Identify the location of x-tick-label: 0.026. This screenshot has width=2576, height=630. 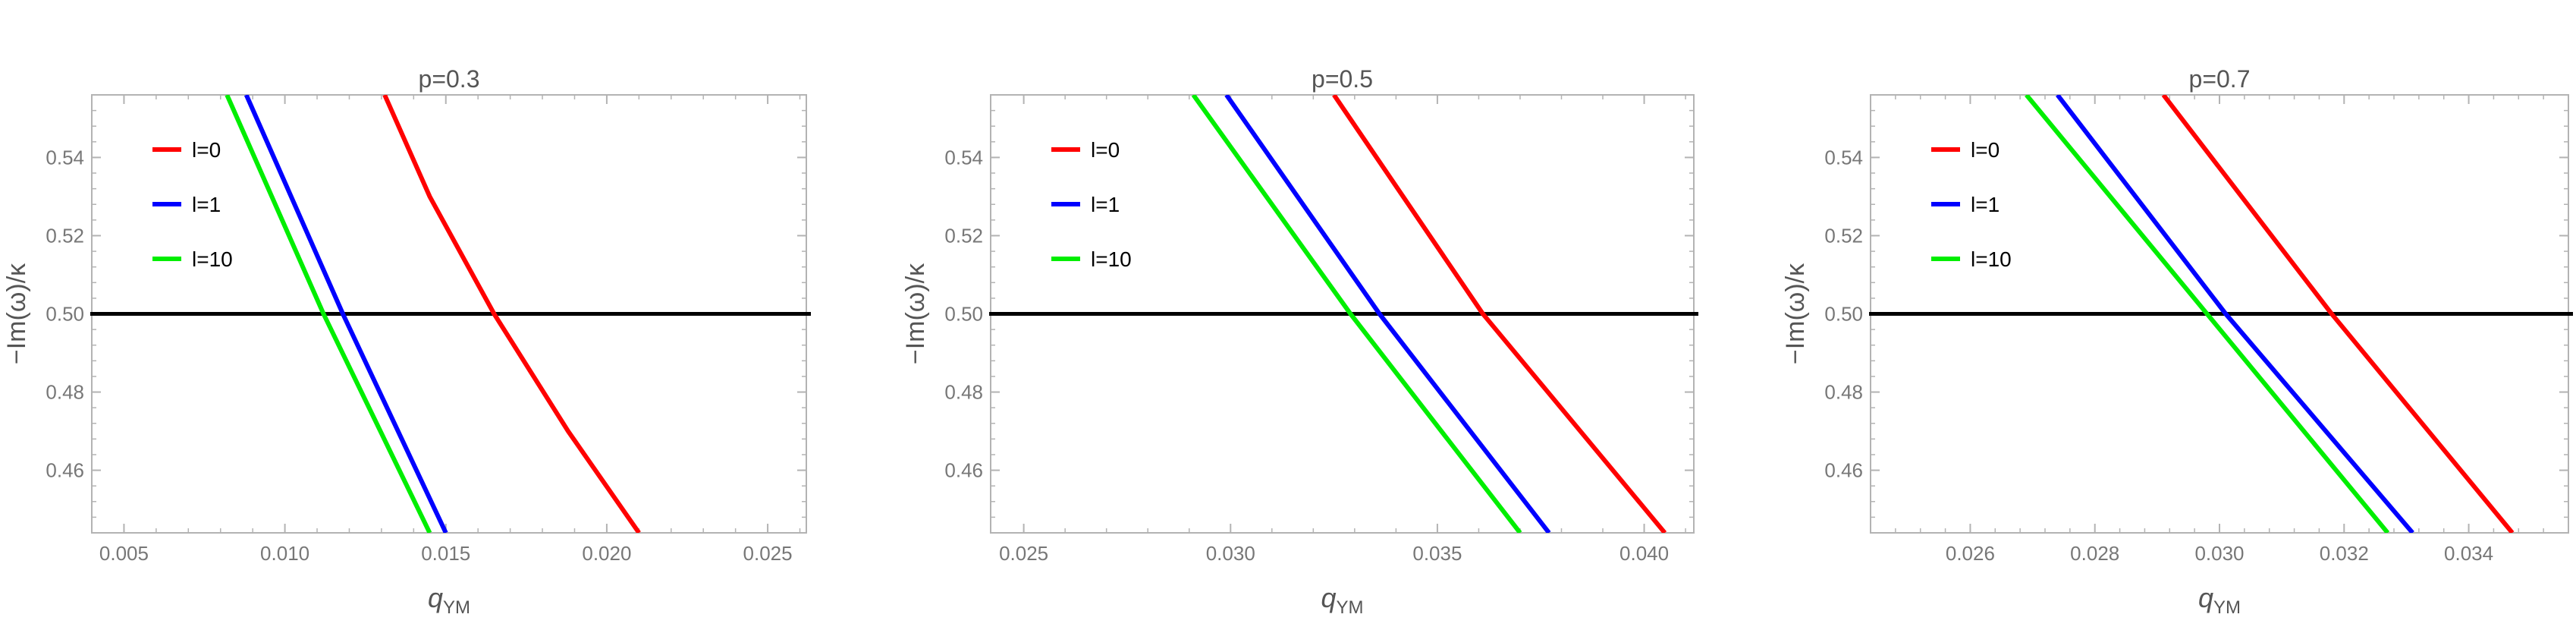
(1970, 553).